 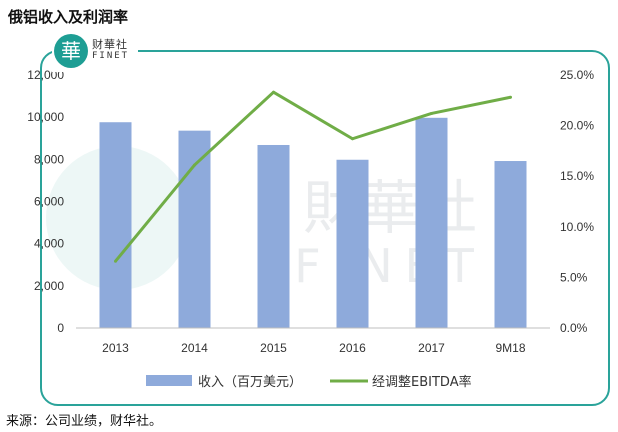 I want to click on y-left-tick-label: 10,000, so click(x=45, y=117).